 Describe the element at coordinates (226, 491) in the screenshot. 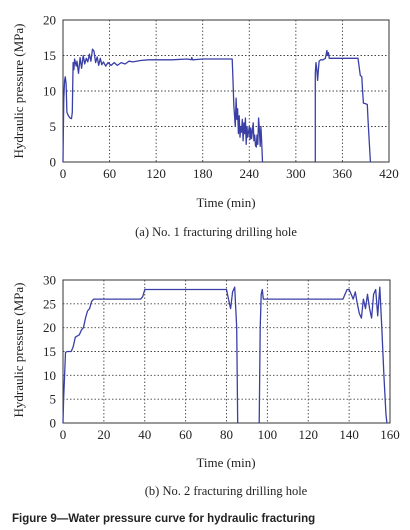

I see `chart-b-caption: (b) No. 2 fracturing drilling hole` at that location.